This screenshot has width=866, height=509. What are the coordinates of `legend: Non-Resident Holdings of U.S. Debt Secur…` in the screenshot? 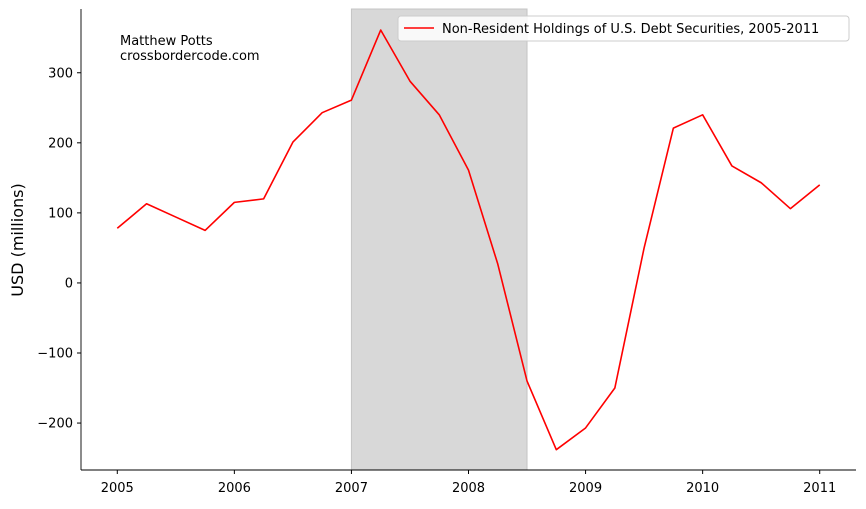 It's located at (623, 28).